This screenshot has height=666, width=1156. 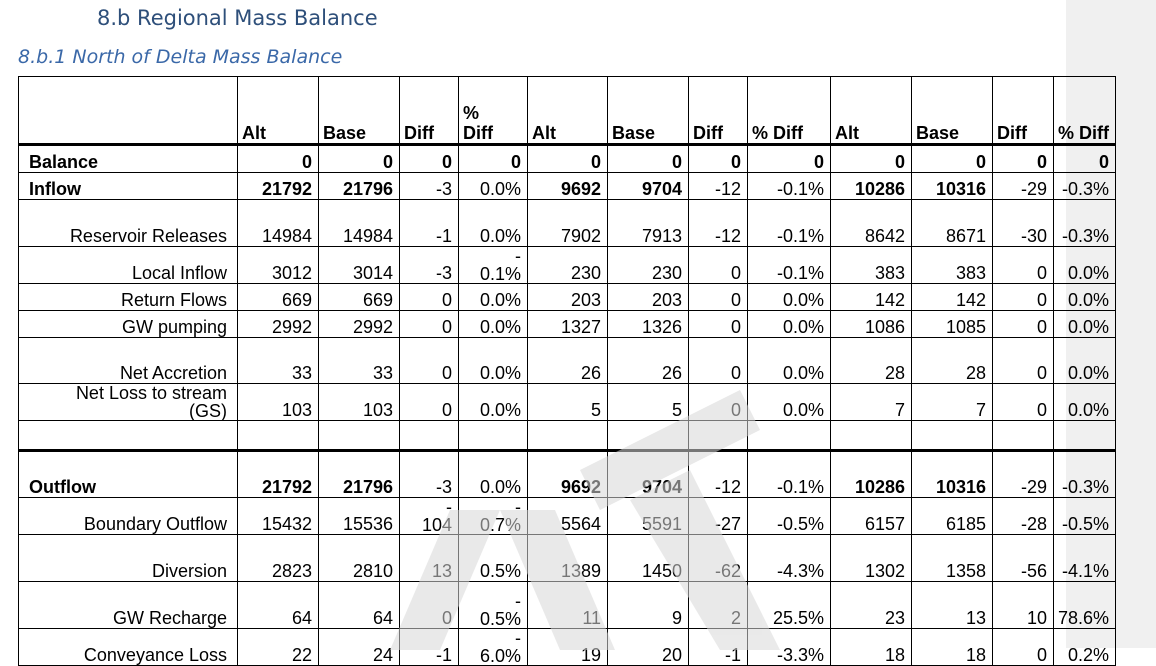 What do you see at coordinates (128, 402) in the screenshot?
I see `row-label: Net Loss to stream (GS)` at bounding box center [128, 402].